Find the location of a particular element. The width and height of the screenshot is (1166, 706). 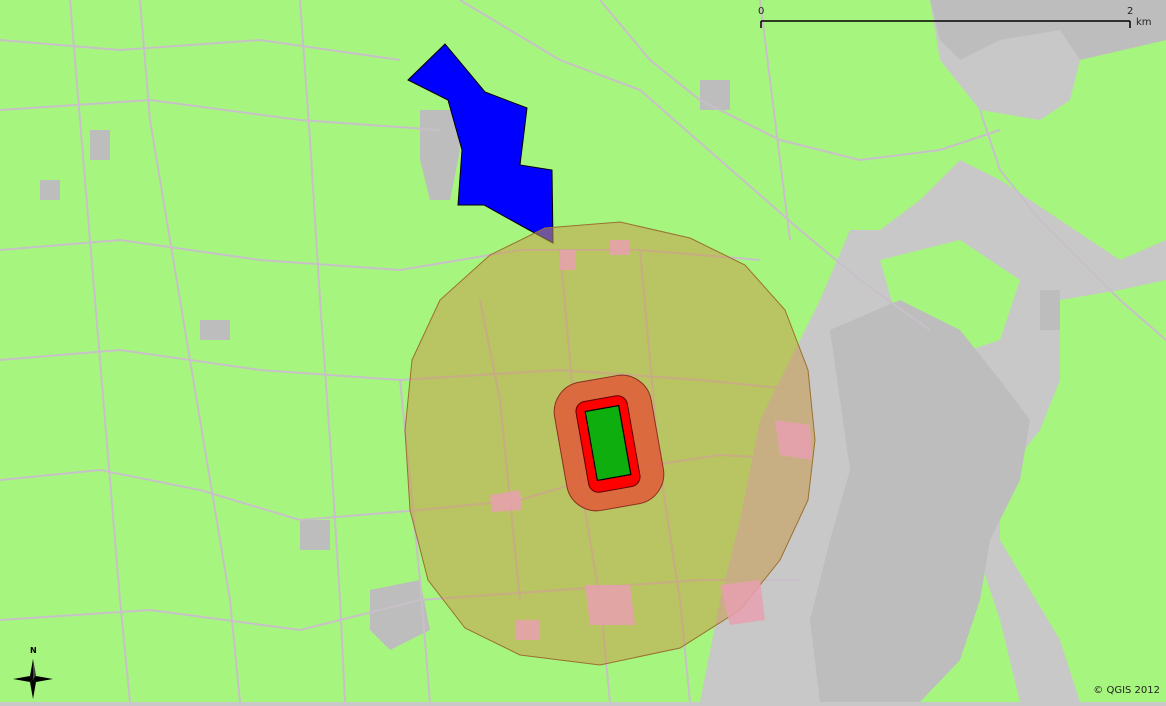

scale-bar is located at coordinates (945, 24).